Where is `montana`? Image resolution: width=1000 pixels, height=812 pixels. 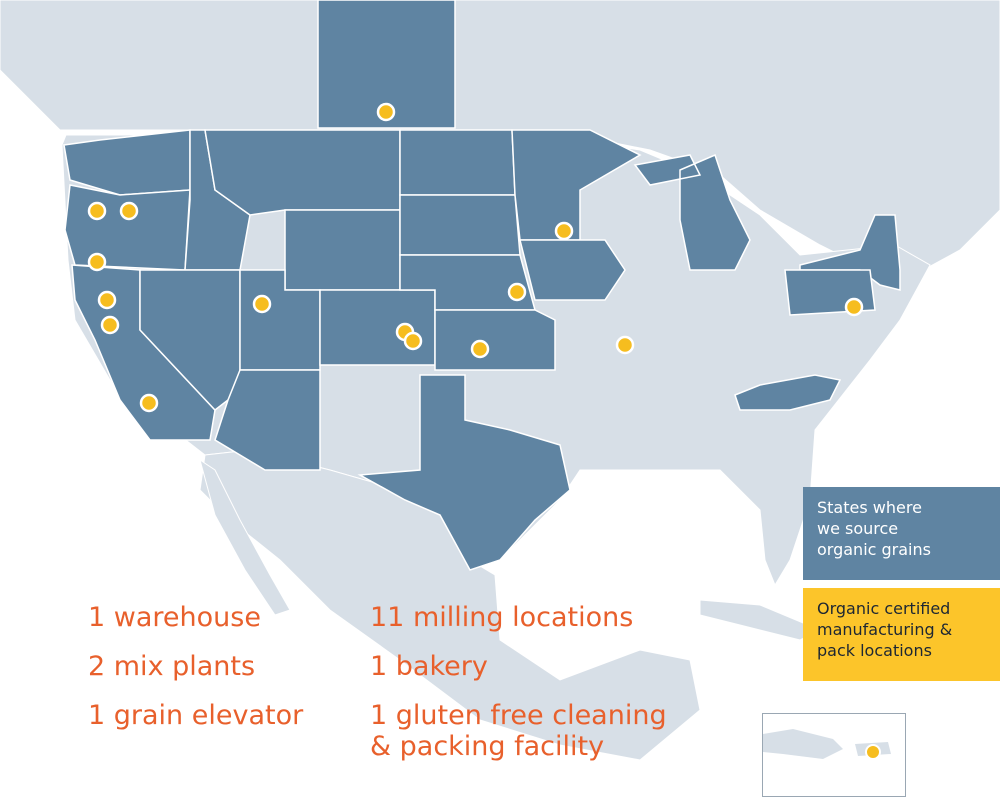 montana is located at coordinates (302, 172).